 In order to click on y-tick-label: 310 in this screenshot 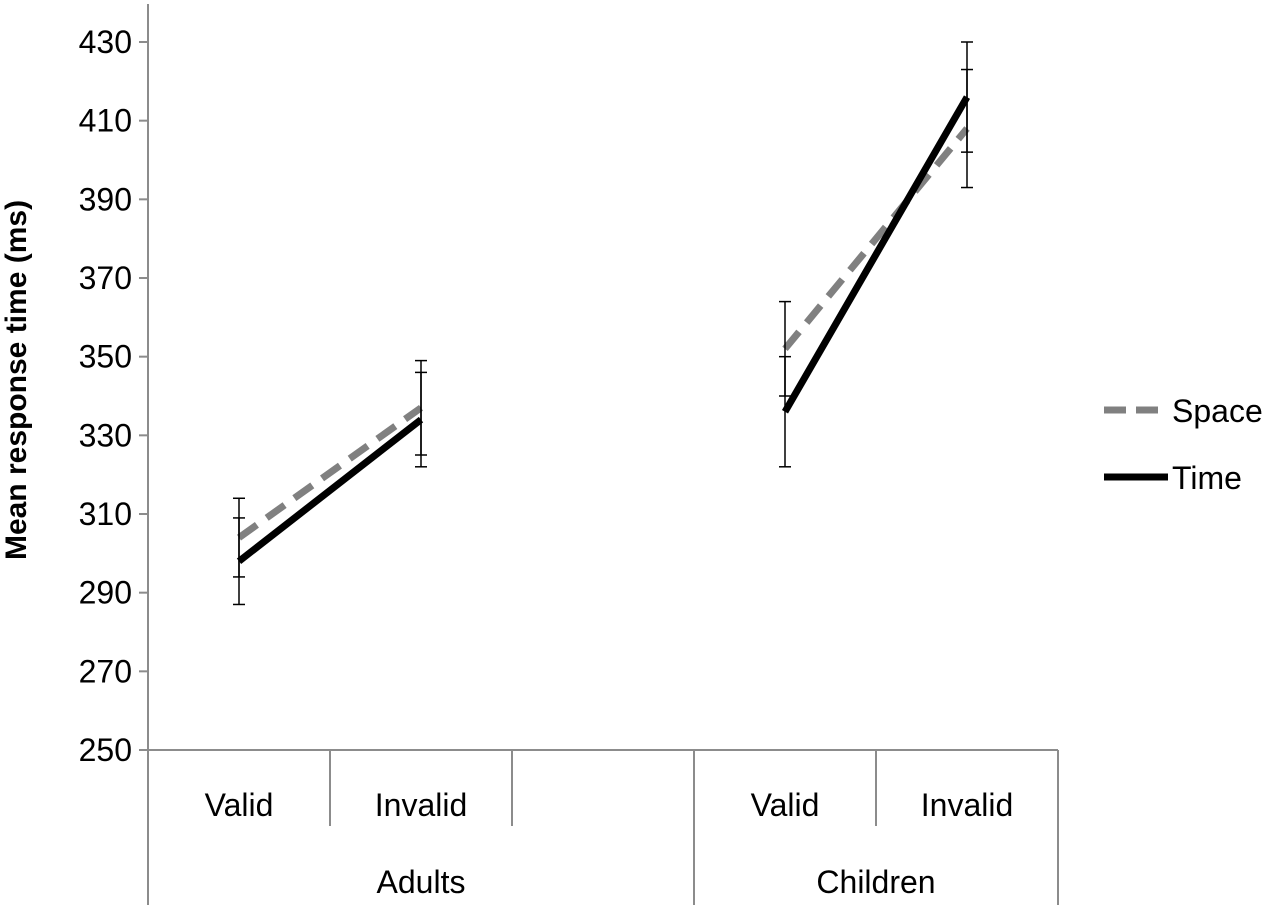, I will do `click(105, 514)`.